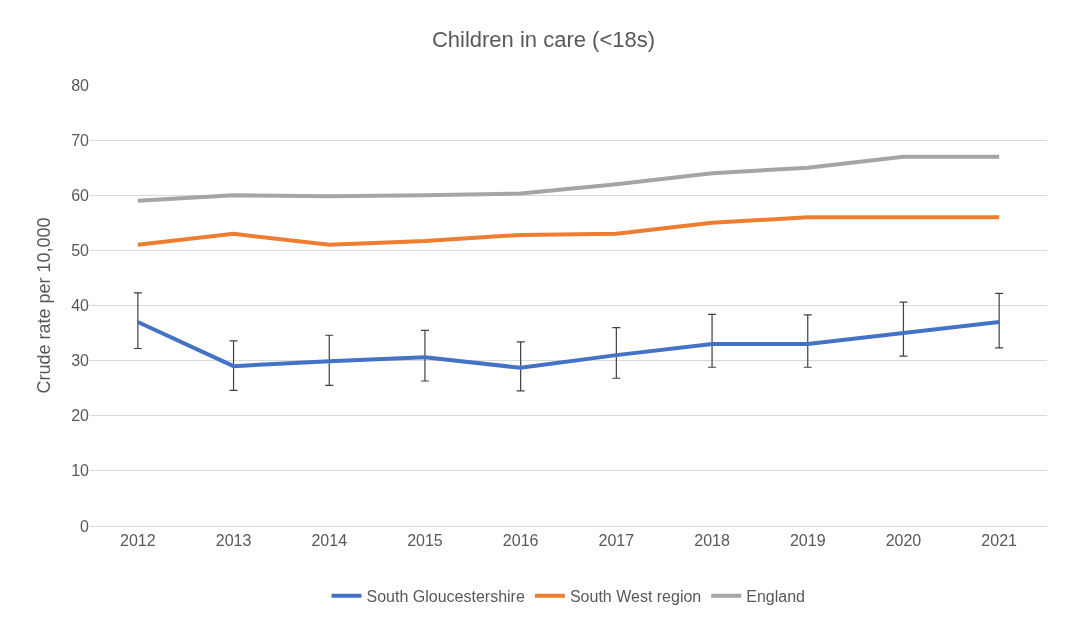 This screenshot has height=626, width=1087. What do you see at coordinates (712, 541) in the screenshot?
I see `x-tick-label: 2018` at bounding box center [712, 541].